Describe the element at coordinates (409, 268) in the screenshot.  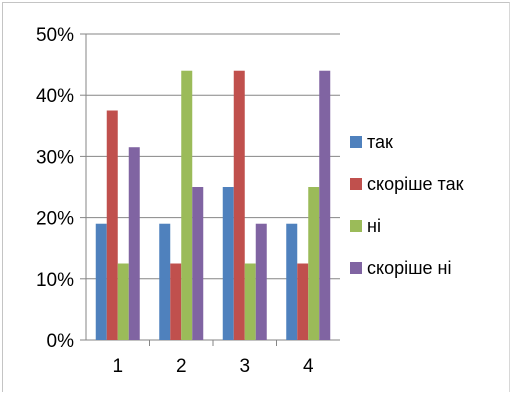
I see `legend-label-4: скоріше ні` at that location.